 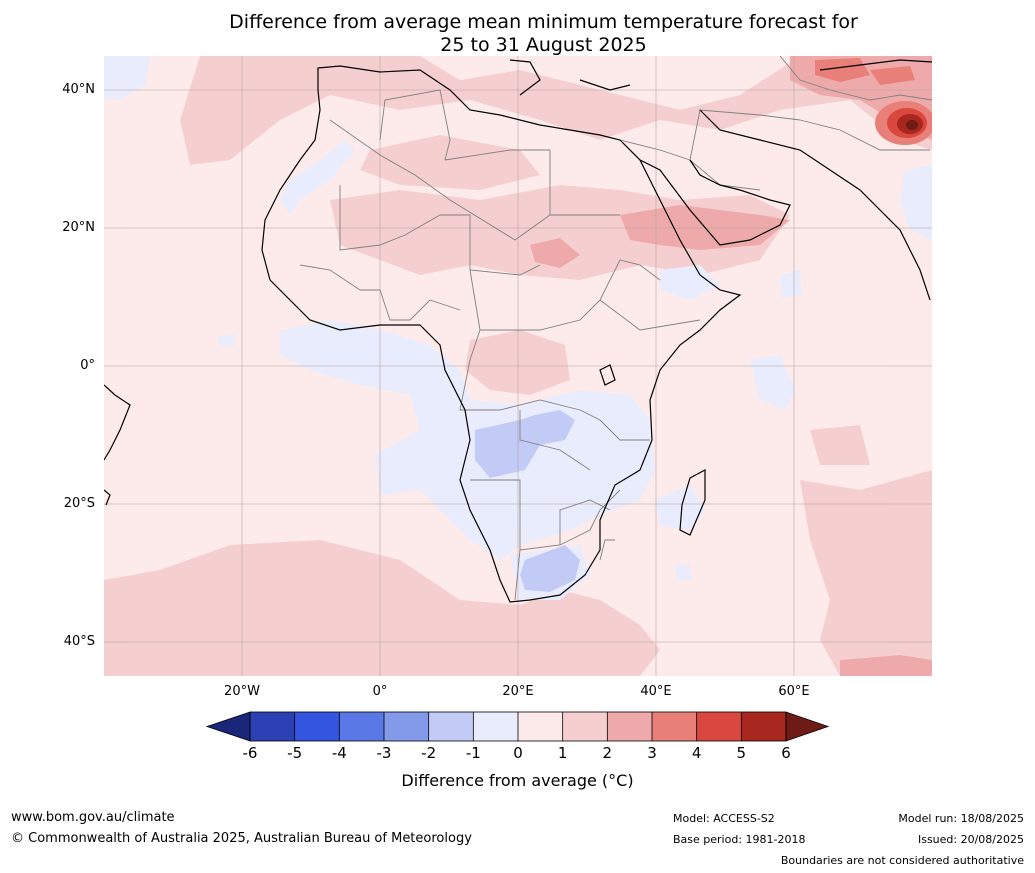 What do you see at coordinates (295, 753) in the screenshot?
I see `colorbar-tick-label: -5` at bounding box center [295, 753].